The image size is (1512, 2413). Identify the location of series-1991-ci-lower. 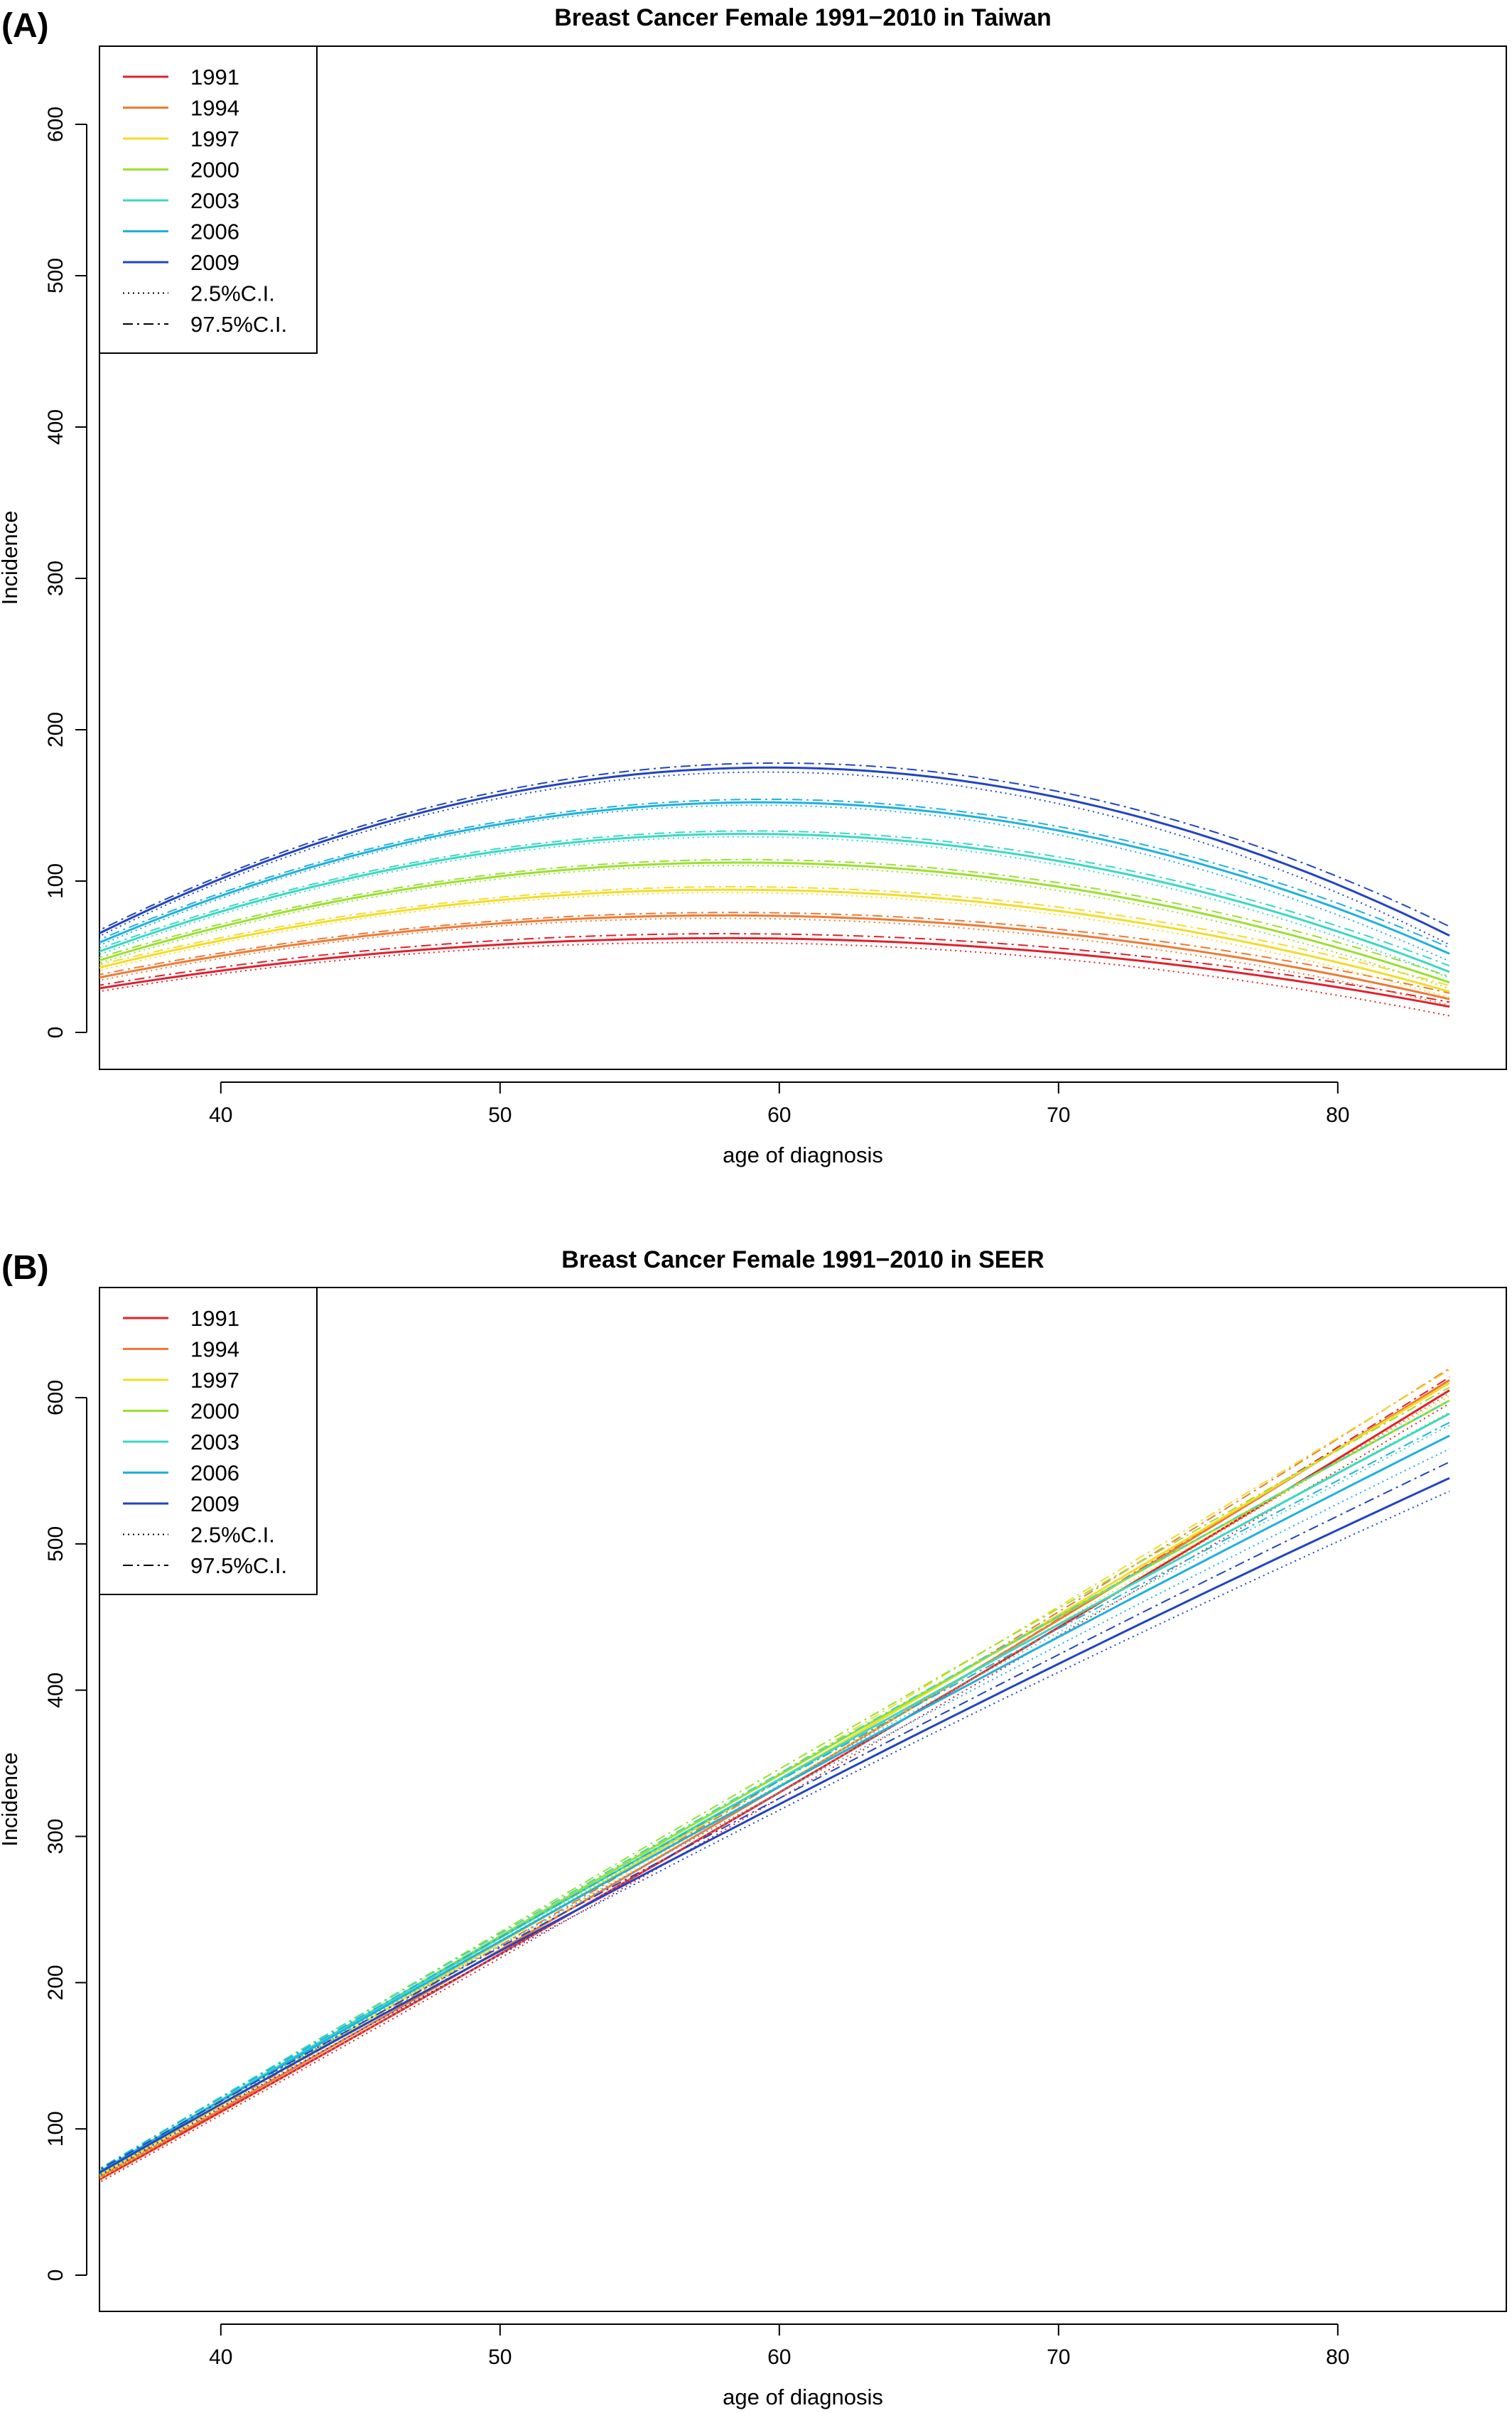
(774, 979).